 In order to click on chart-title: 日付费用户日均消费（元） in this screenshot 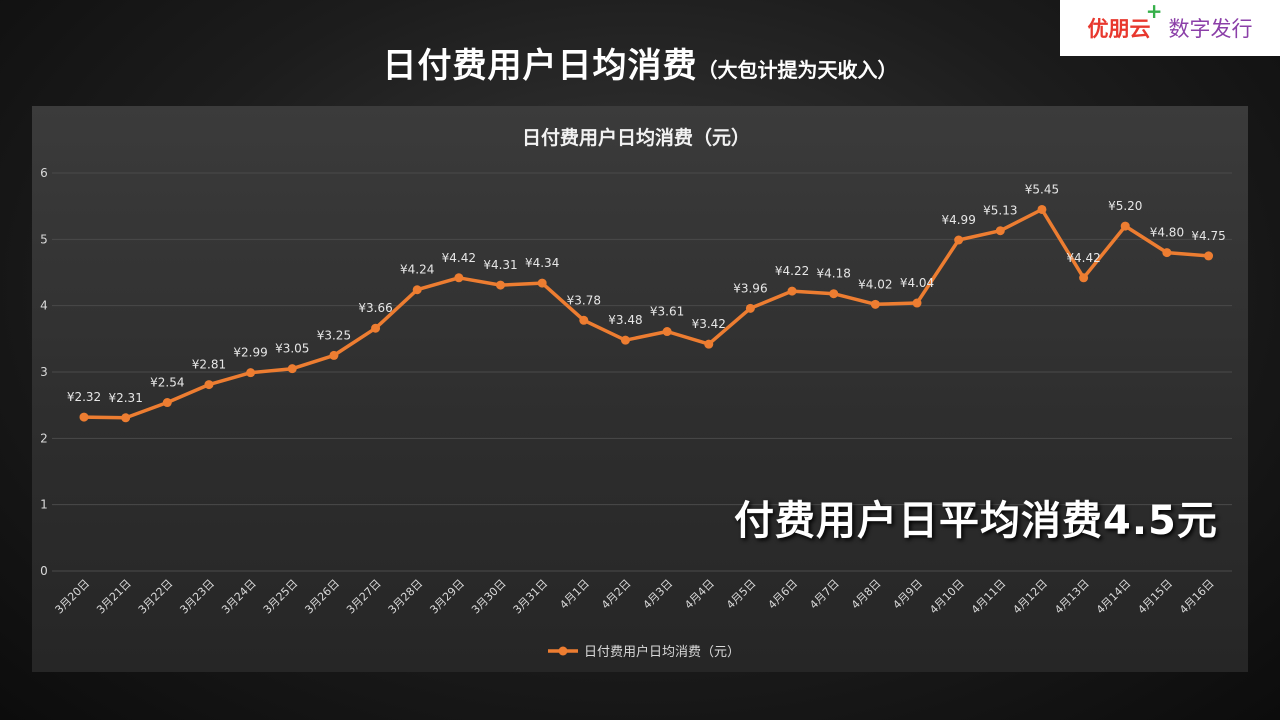, I will do `click(636, 137)`.